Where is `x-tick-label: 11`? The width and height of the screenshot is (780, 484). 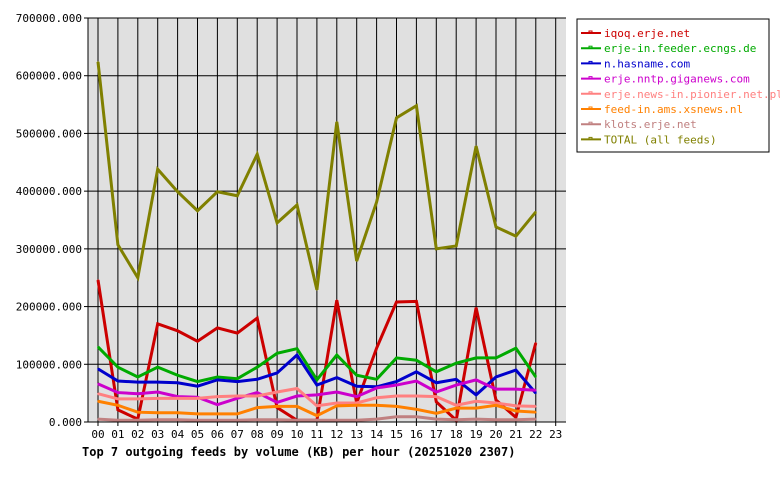
x-tick-label: 11 is located at coordinates (316, 434).